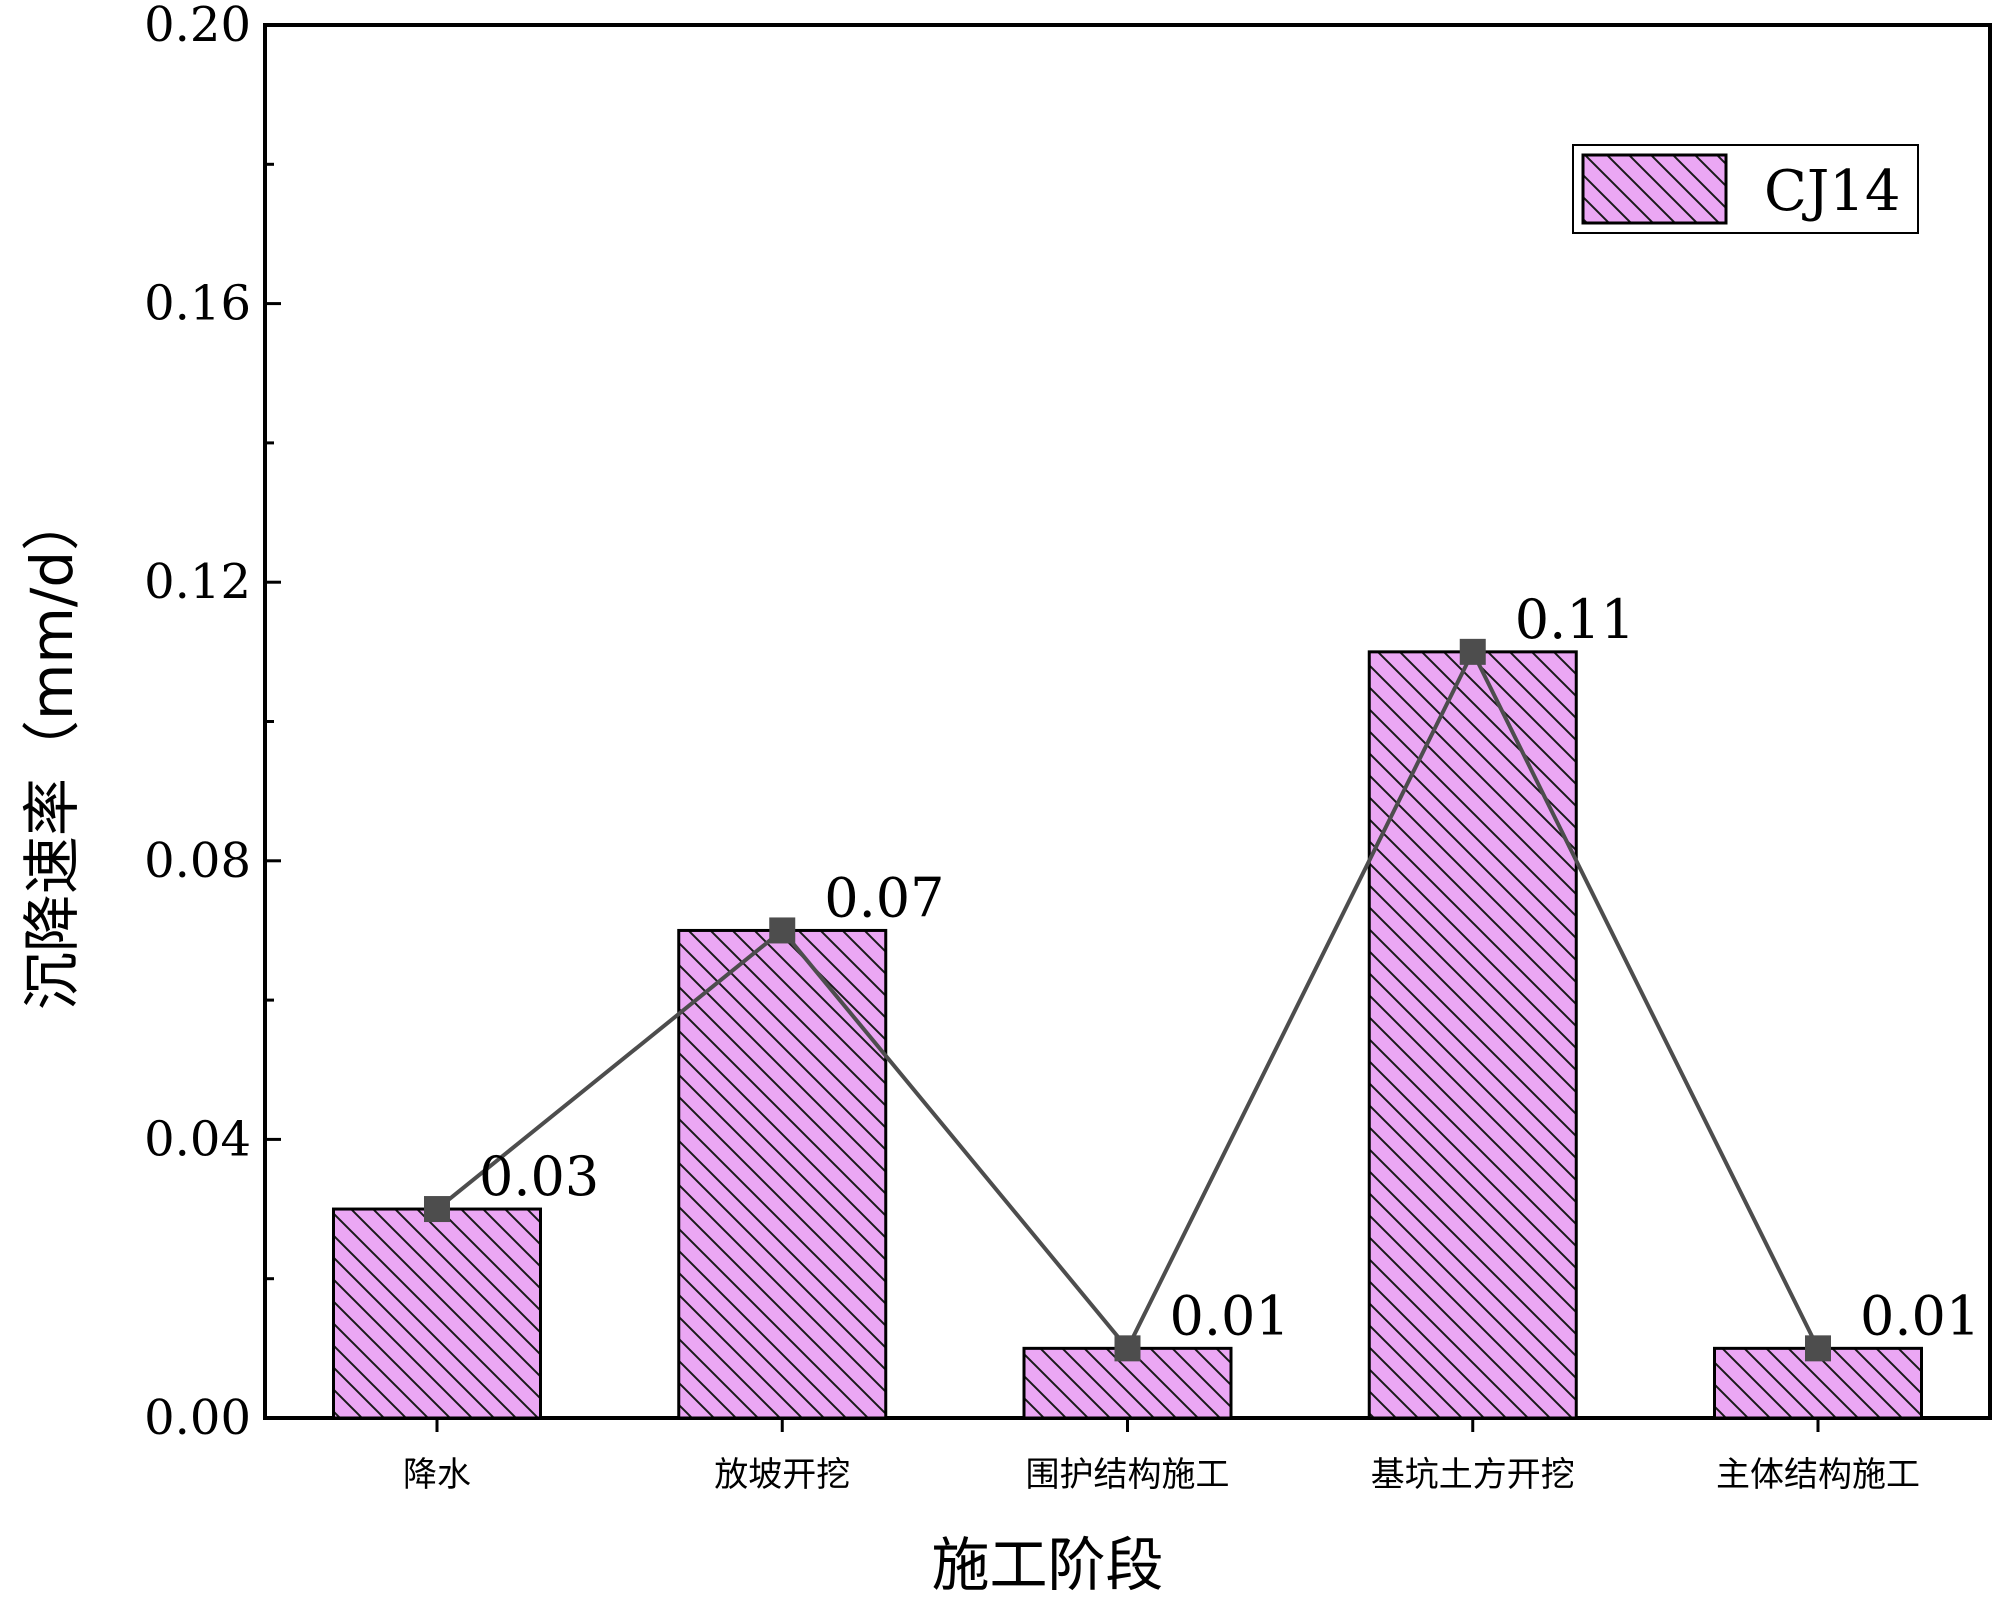  What do you see at coordinates (212, 723) in the screenshot?
I see `y-axis: 0.00 0.04 0.08 0.12 0.16 0.20` at bounding box center [212, 723].